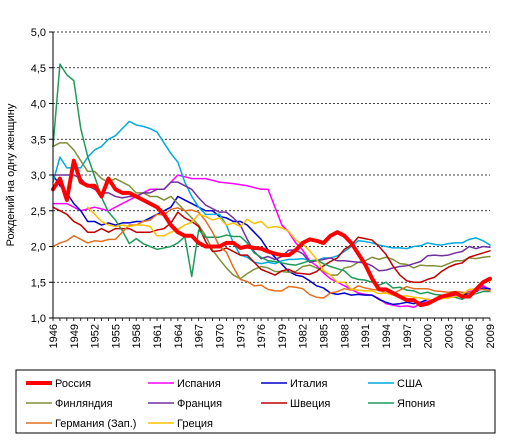 This screenshot has width=505, height=442. I want to click on x-tick-label: 2003, so click(449, 336).